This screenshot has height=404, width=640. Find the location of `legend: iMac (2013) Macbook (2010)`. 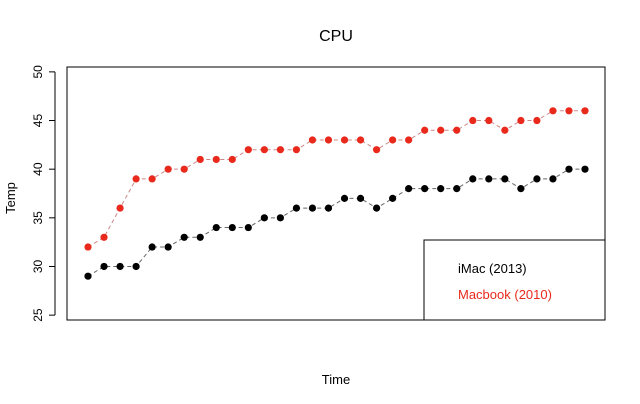

legend: iMac (2013) Macbook (2010) is located at coordinates (514, 280).